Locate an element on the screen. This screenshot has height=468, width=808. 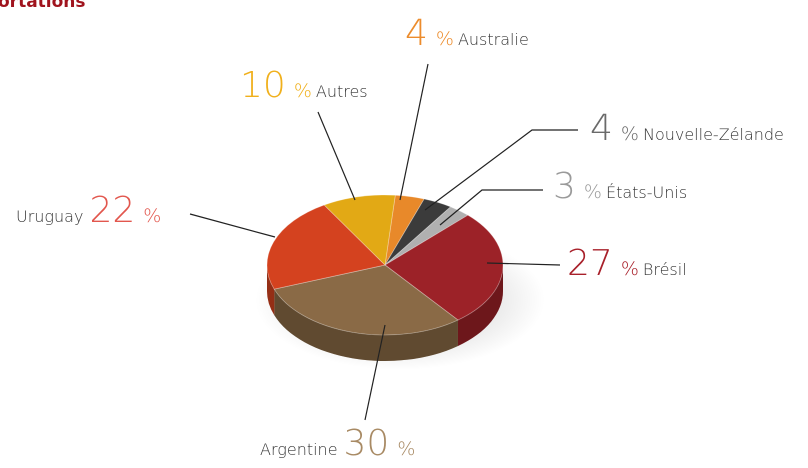
category-label: Autres is located at coordinates (342, 91).